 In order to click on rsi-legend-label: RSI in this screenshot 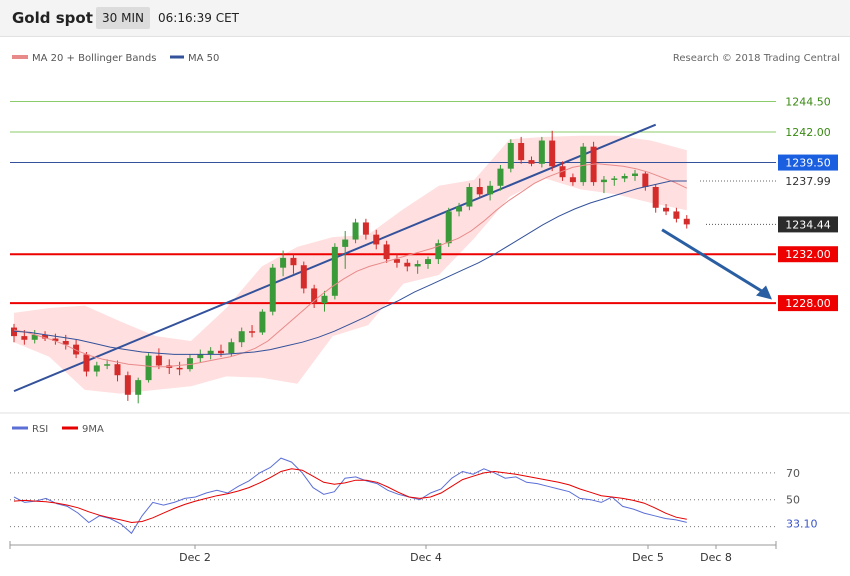, I will do `click(40, 429)`.